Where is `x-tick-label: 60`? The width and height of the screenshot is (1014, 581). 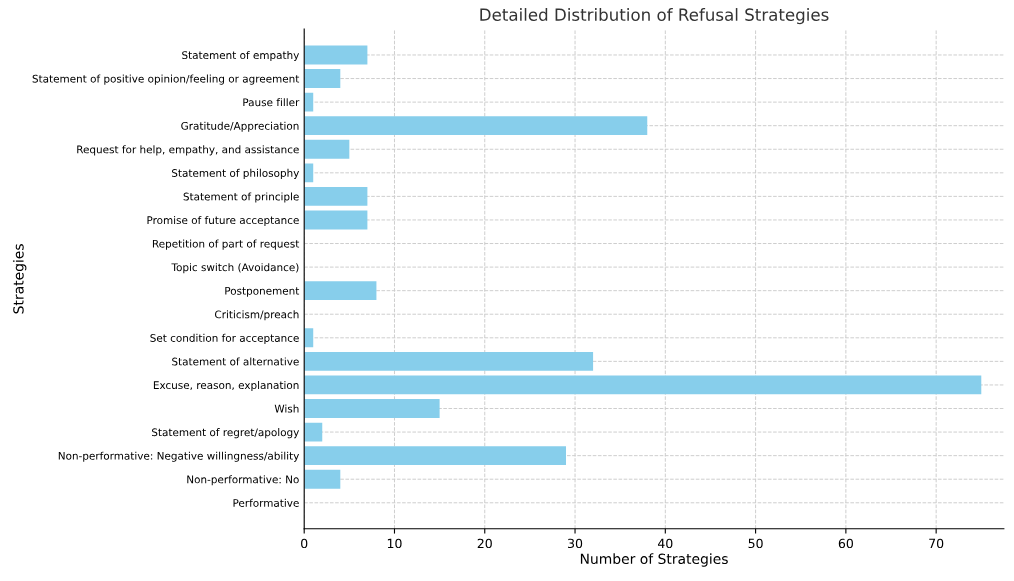
x-tick-label: 60 is located at coordinates (845, 543).